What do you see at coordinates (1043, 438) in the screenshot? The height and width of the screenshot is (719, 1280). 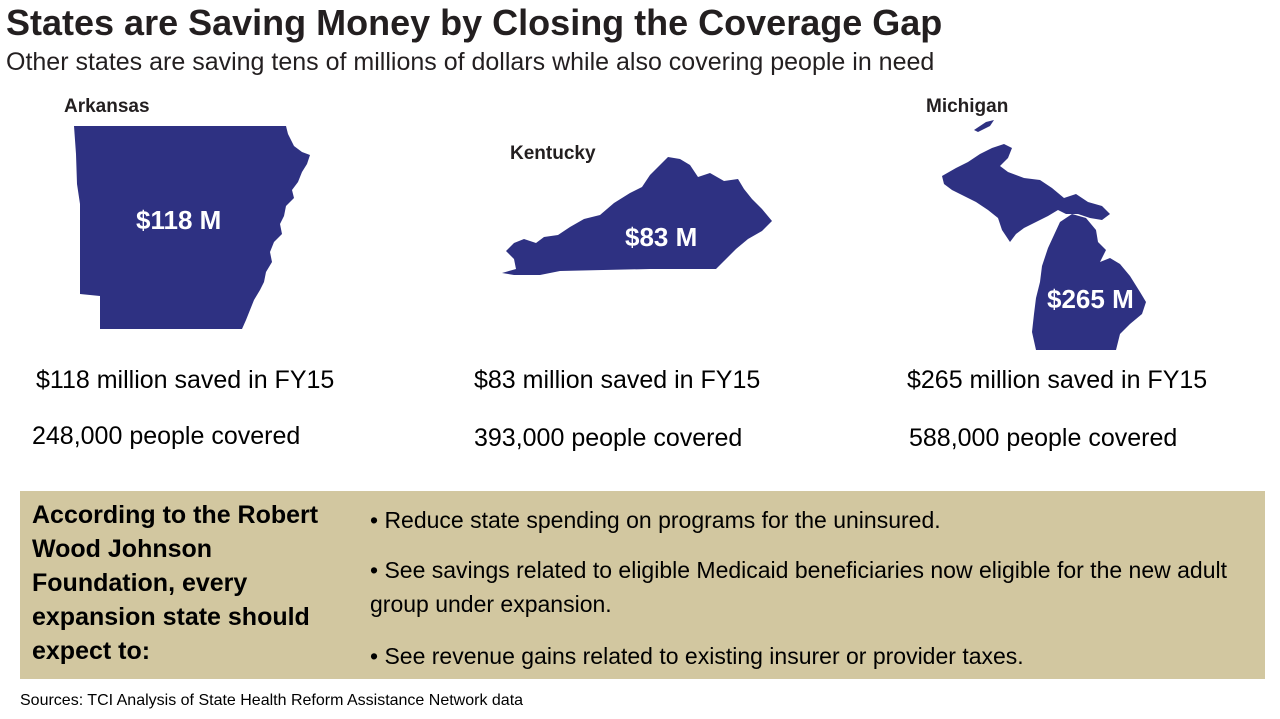 I see `michigan-covered: 588,000 people covered` at bounding box center [1043, 438].